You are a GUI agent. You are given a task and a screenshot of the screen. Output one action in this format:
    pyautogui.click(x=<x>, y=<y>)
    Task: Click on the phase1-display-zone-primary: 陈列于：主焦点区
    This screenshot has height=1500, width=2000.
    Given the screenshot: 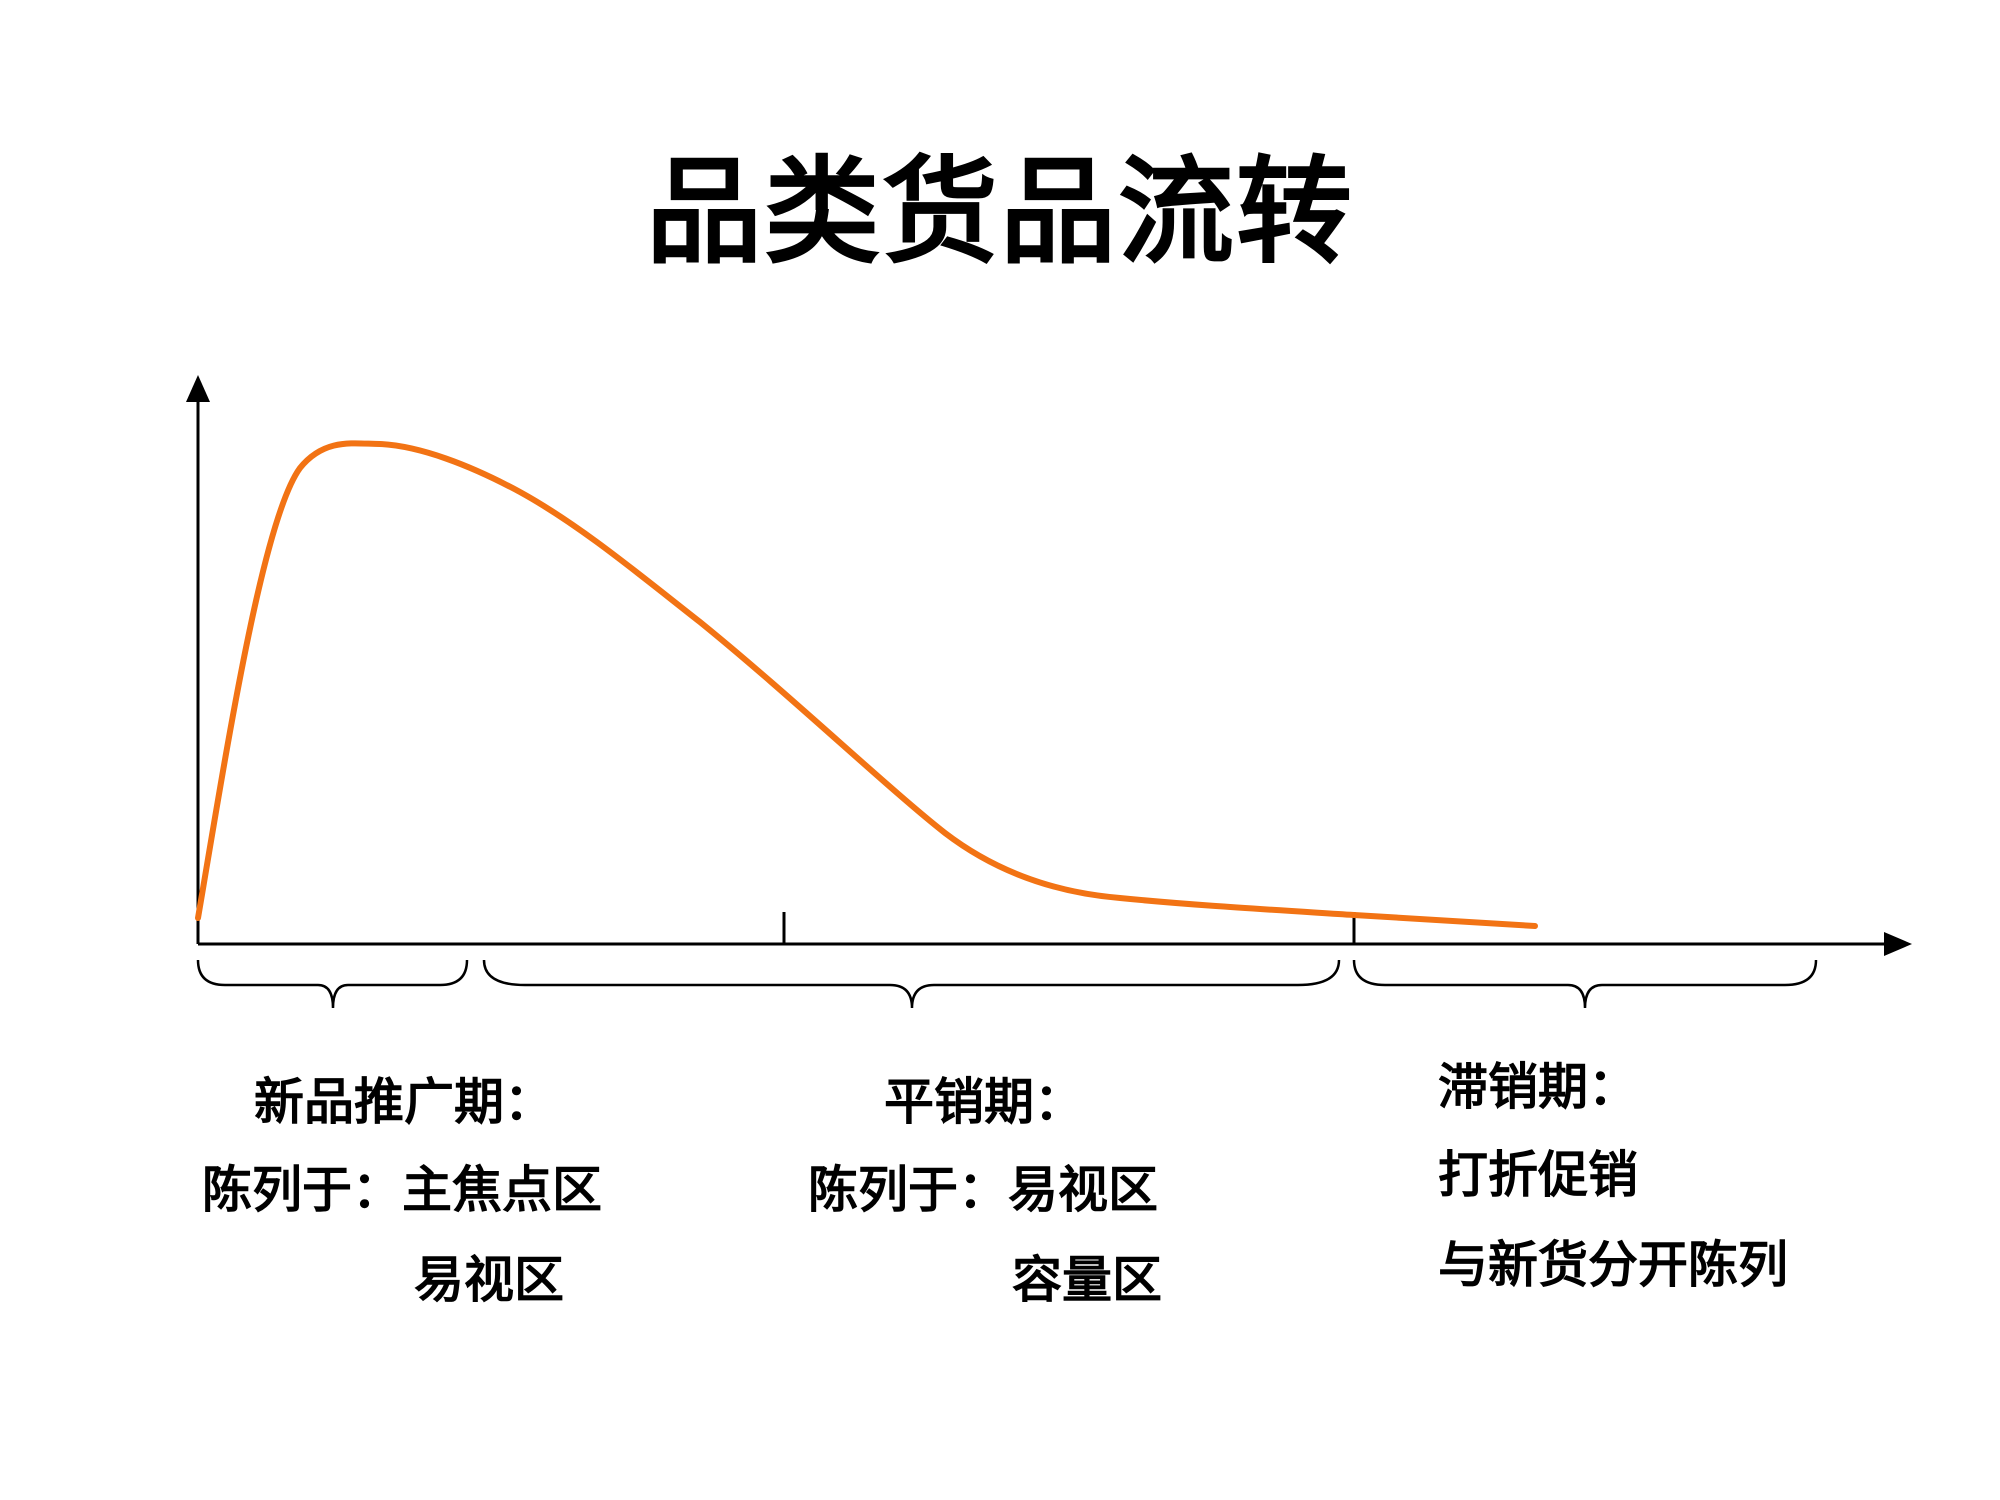 What is the action you would take?
    pyautogui.click(x=402, y=1189)
    